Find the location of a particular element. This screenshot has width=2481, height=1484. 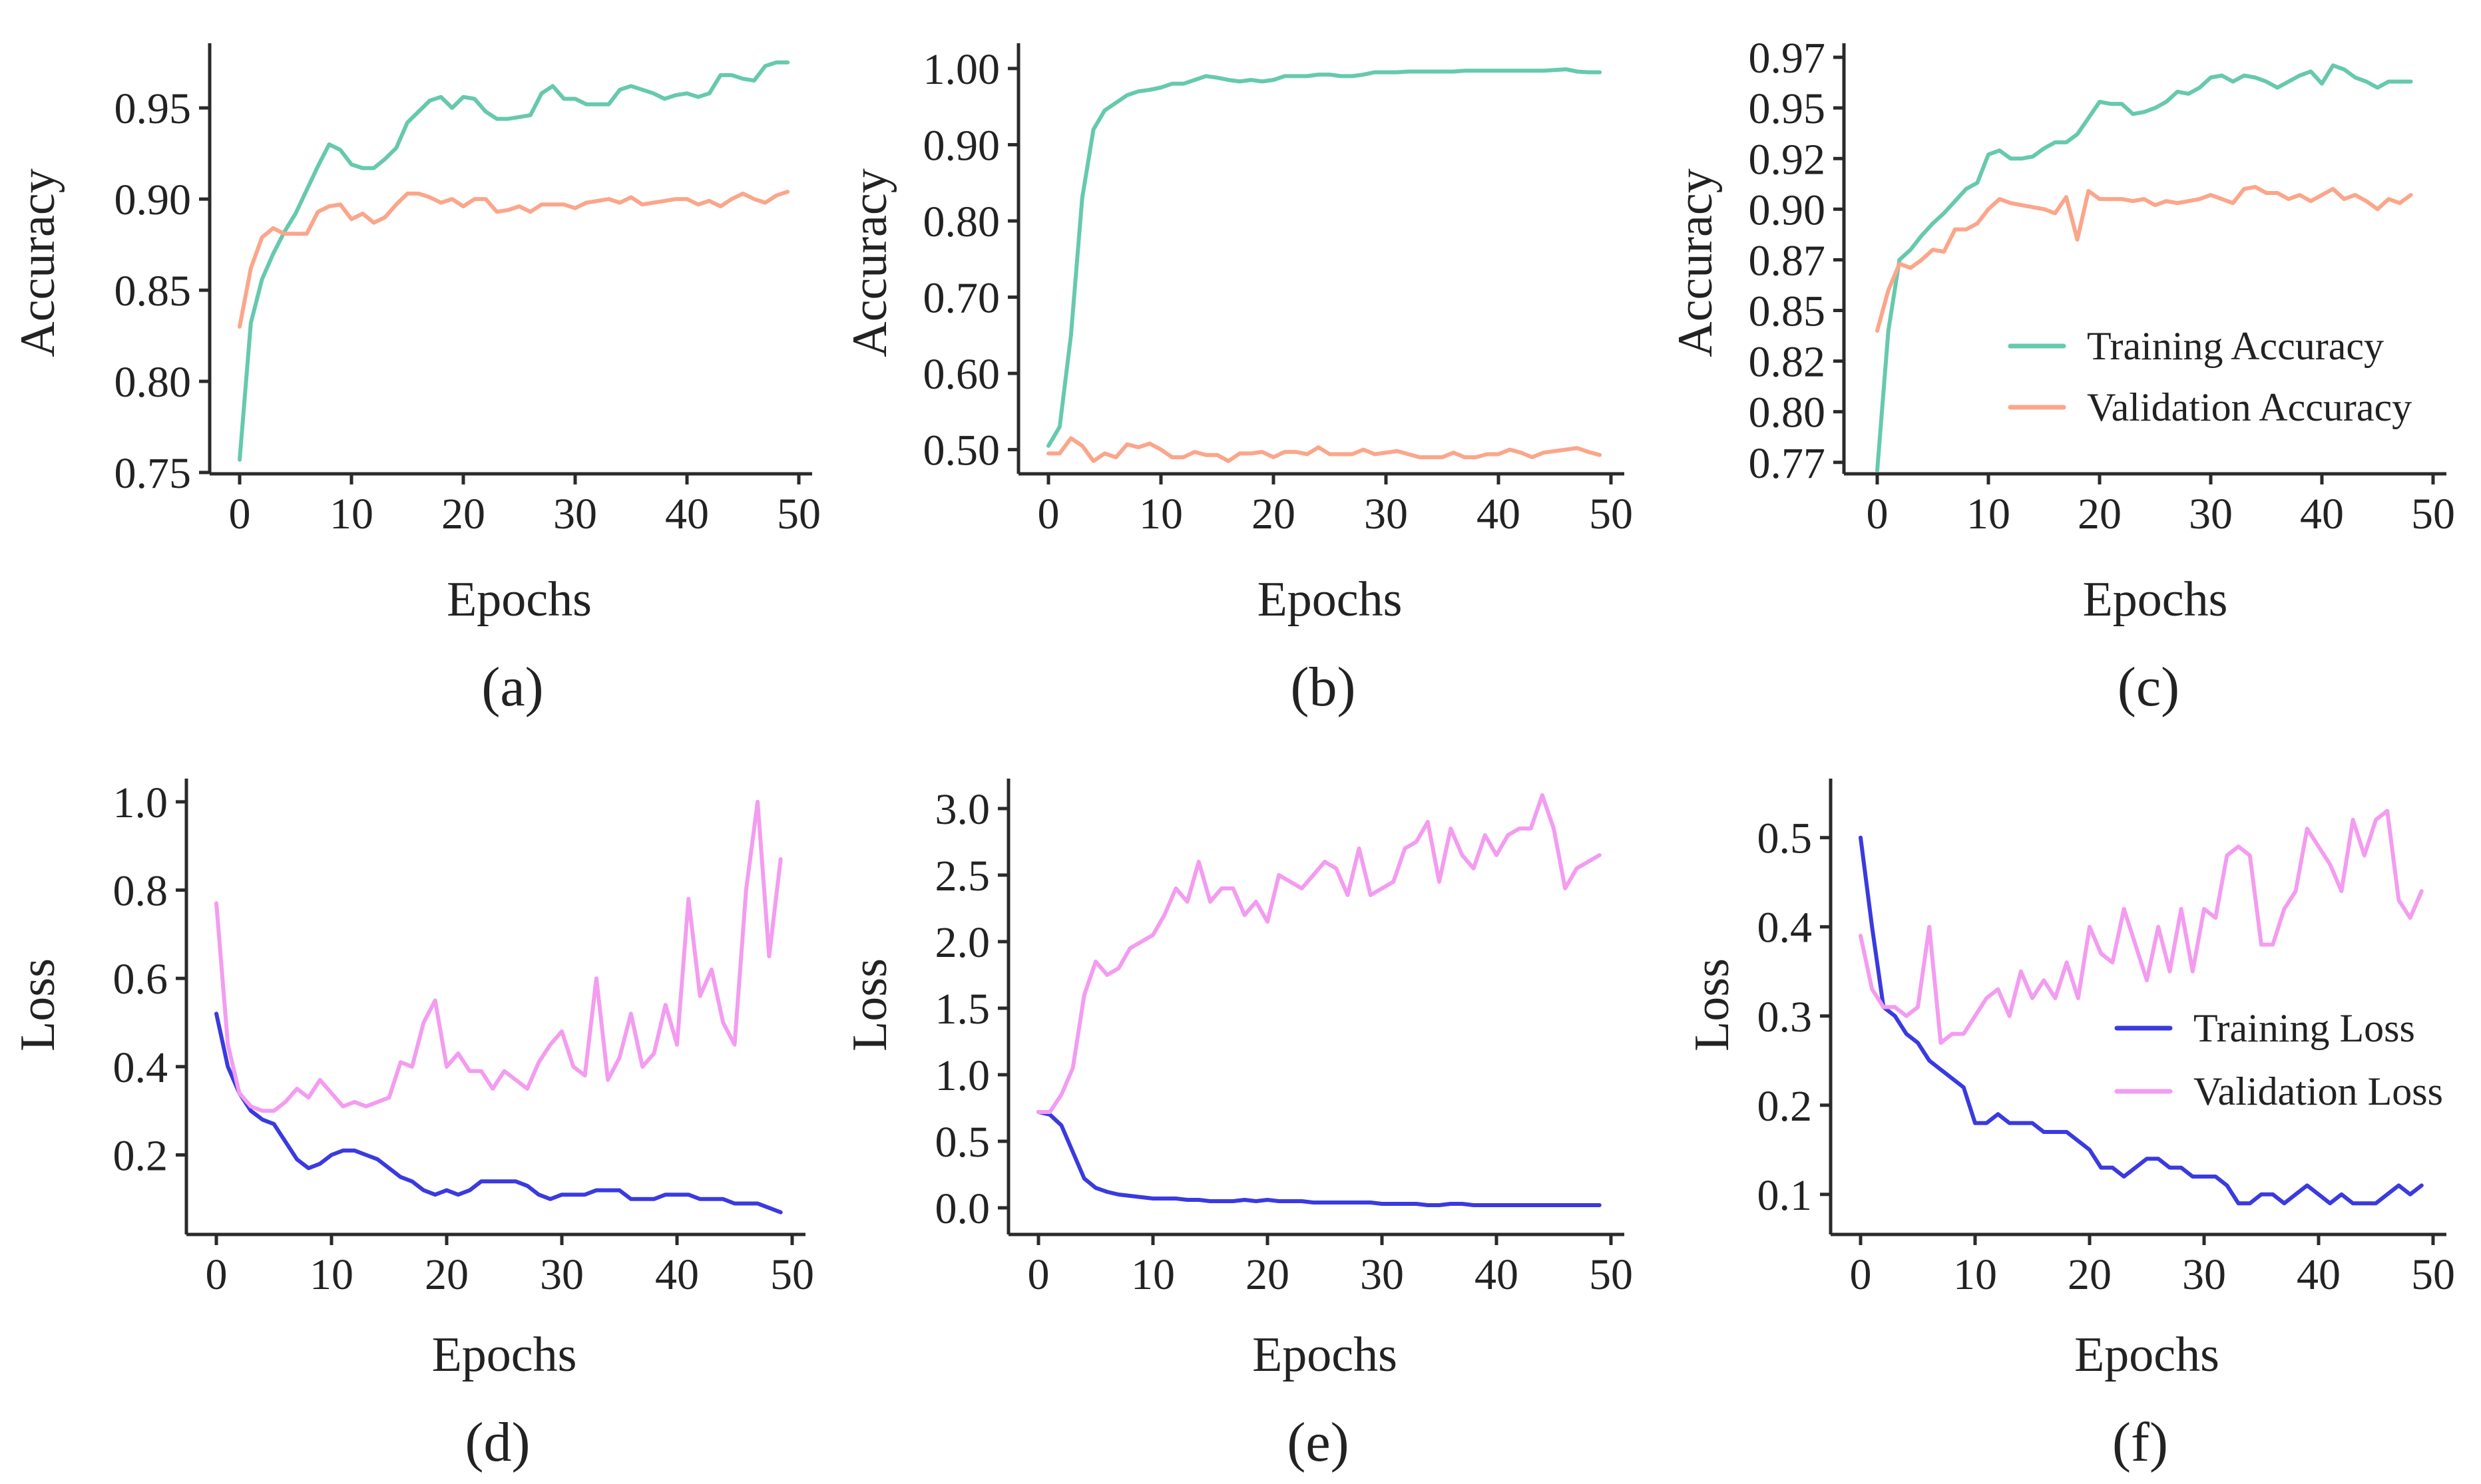

legend-label: Training Accuracy is located at coordinates (2235, 346).